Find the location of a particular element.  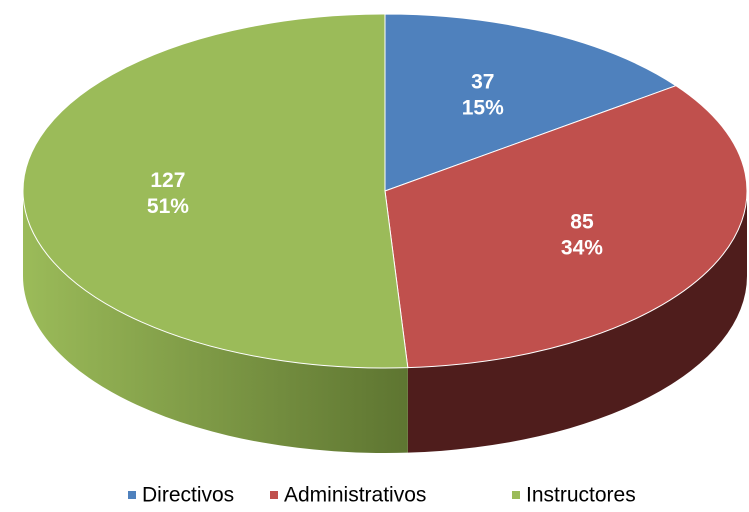

percentage-label: 51% is located at coordinates (168, 206).